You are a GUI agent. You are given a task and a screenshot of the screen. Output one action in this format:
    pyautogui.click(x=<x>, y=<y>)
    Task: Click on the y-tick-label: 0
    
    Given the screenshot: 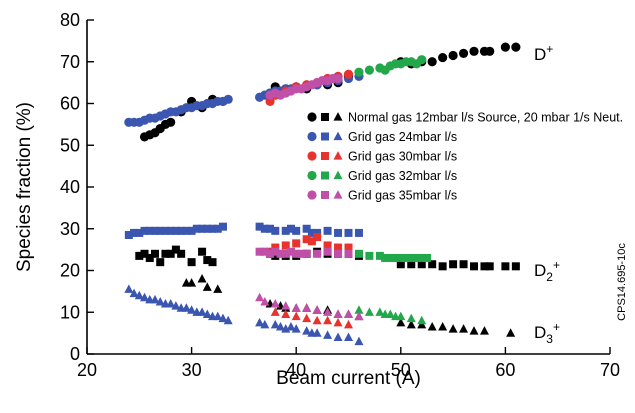 What is the action you would take?
    pyautogui.click(x=75, y=354)
    